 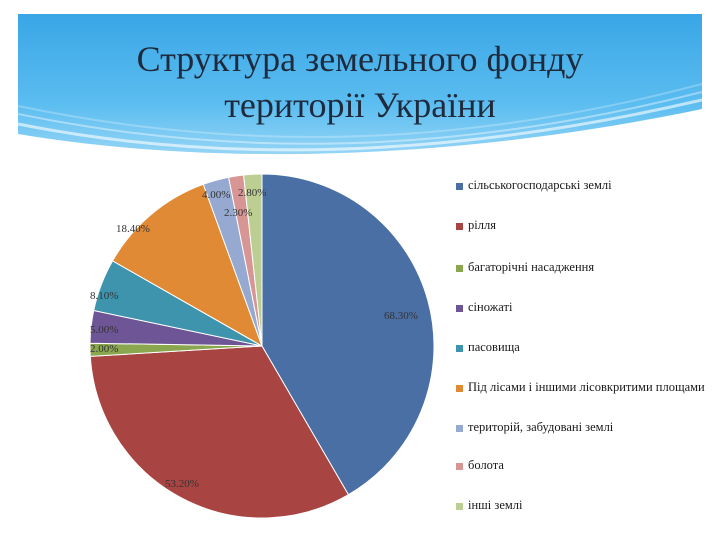 I want to click on data-label: 5.00%, so click(x=104, y=330).